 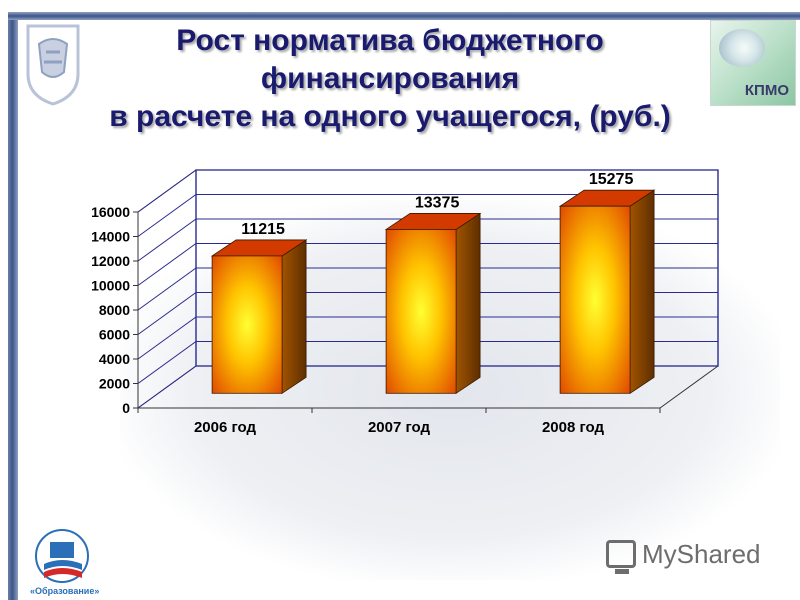 I want to click on data-label: 11215, so click(x=263, y=229).